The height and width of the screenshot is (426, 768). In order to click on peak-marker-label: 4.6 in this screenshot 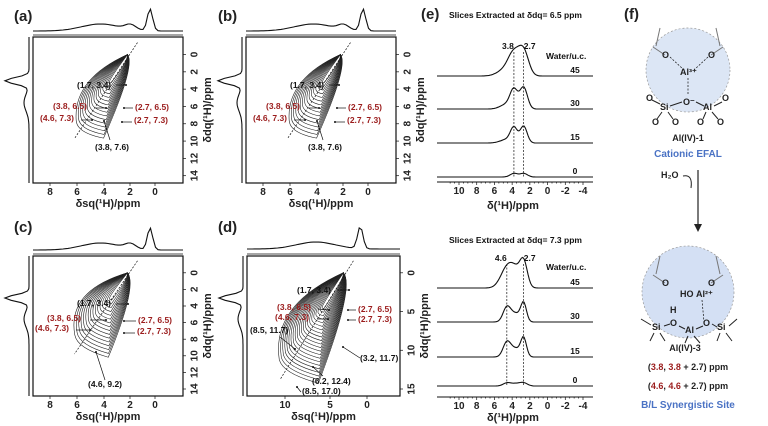, I will do `click(501, 258)`.